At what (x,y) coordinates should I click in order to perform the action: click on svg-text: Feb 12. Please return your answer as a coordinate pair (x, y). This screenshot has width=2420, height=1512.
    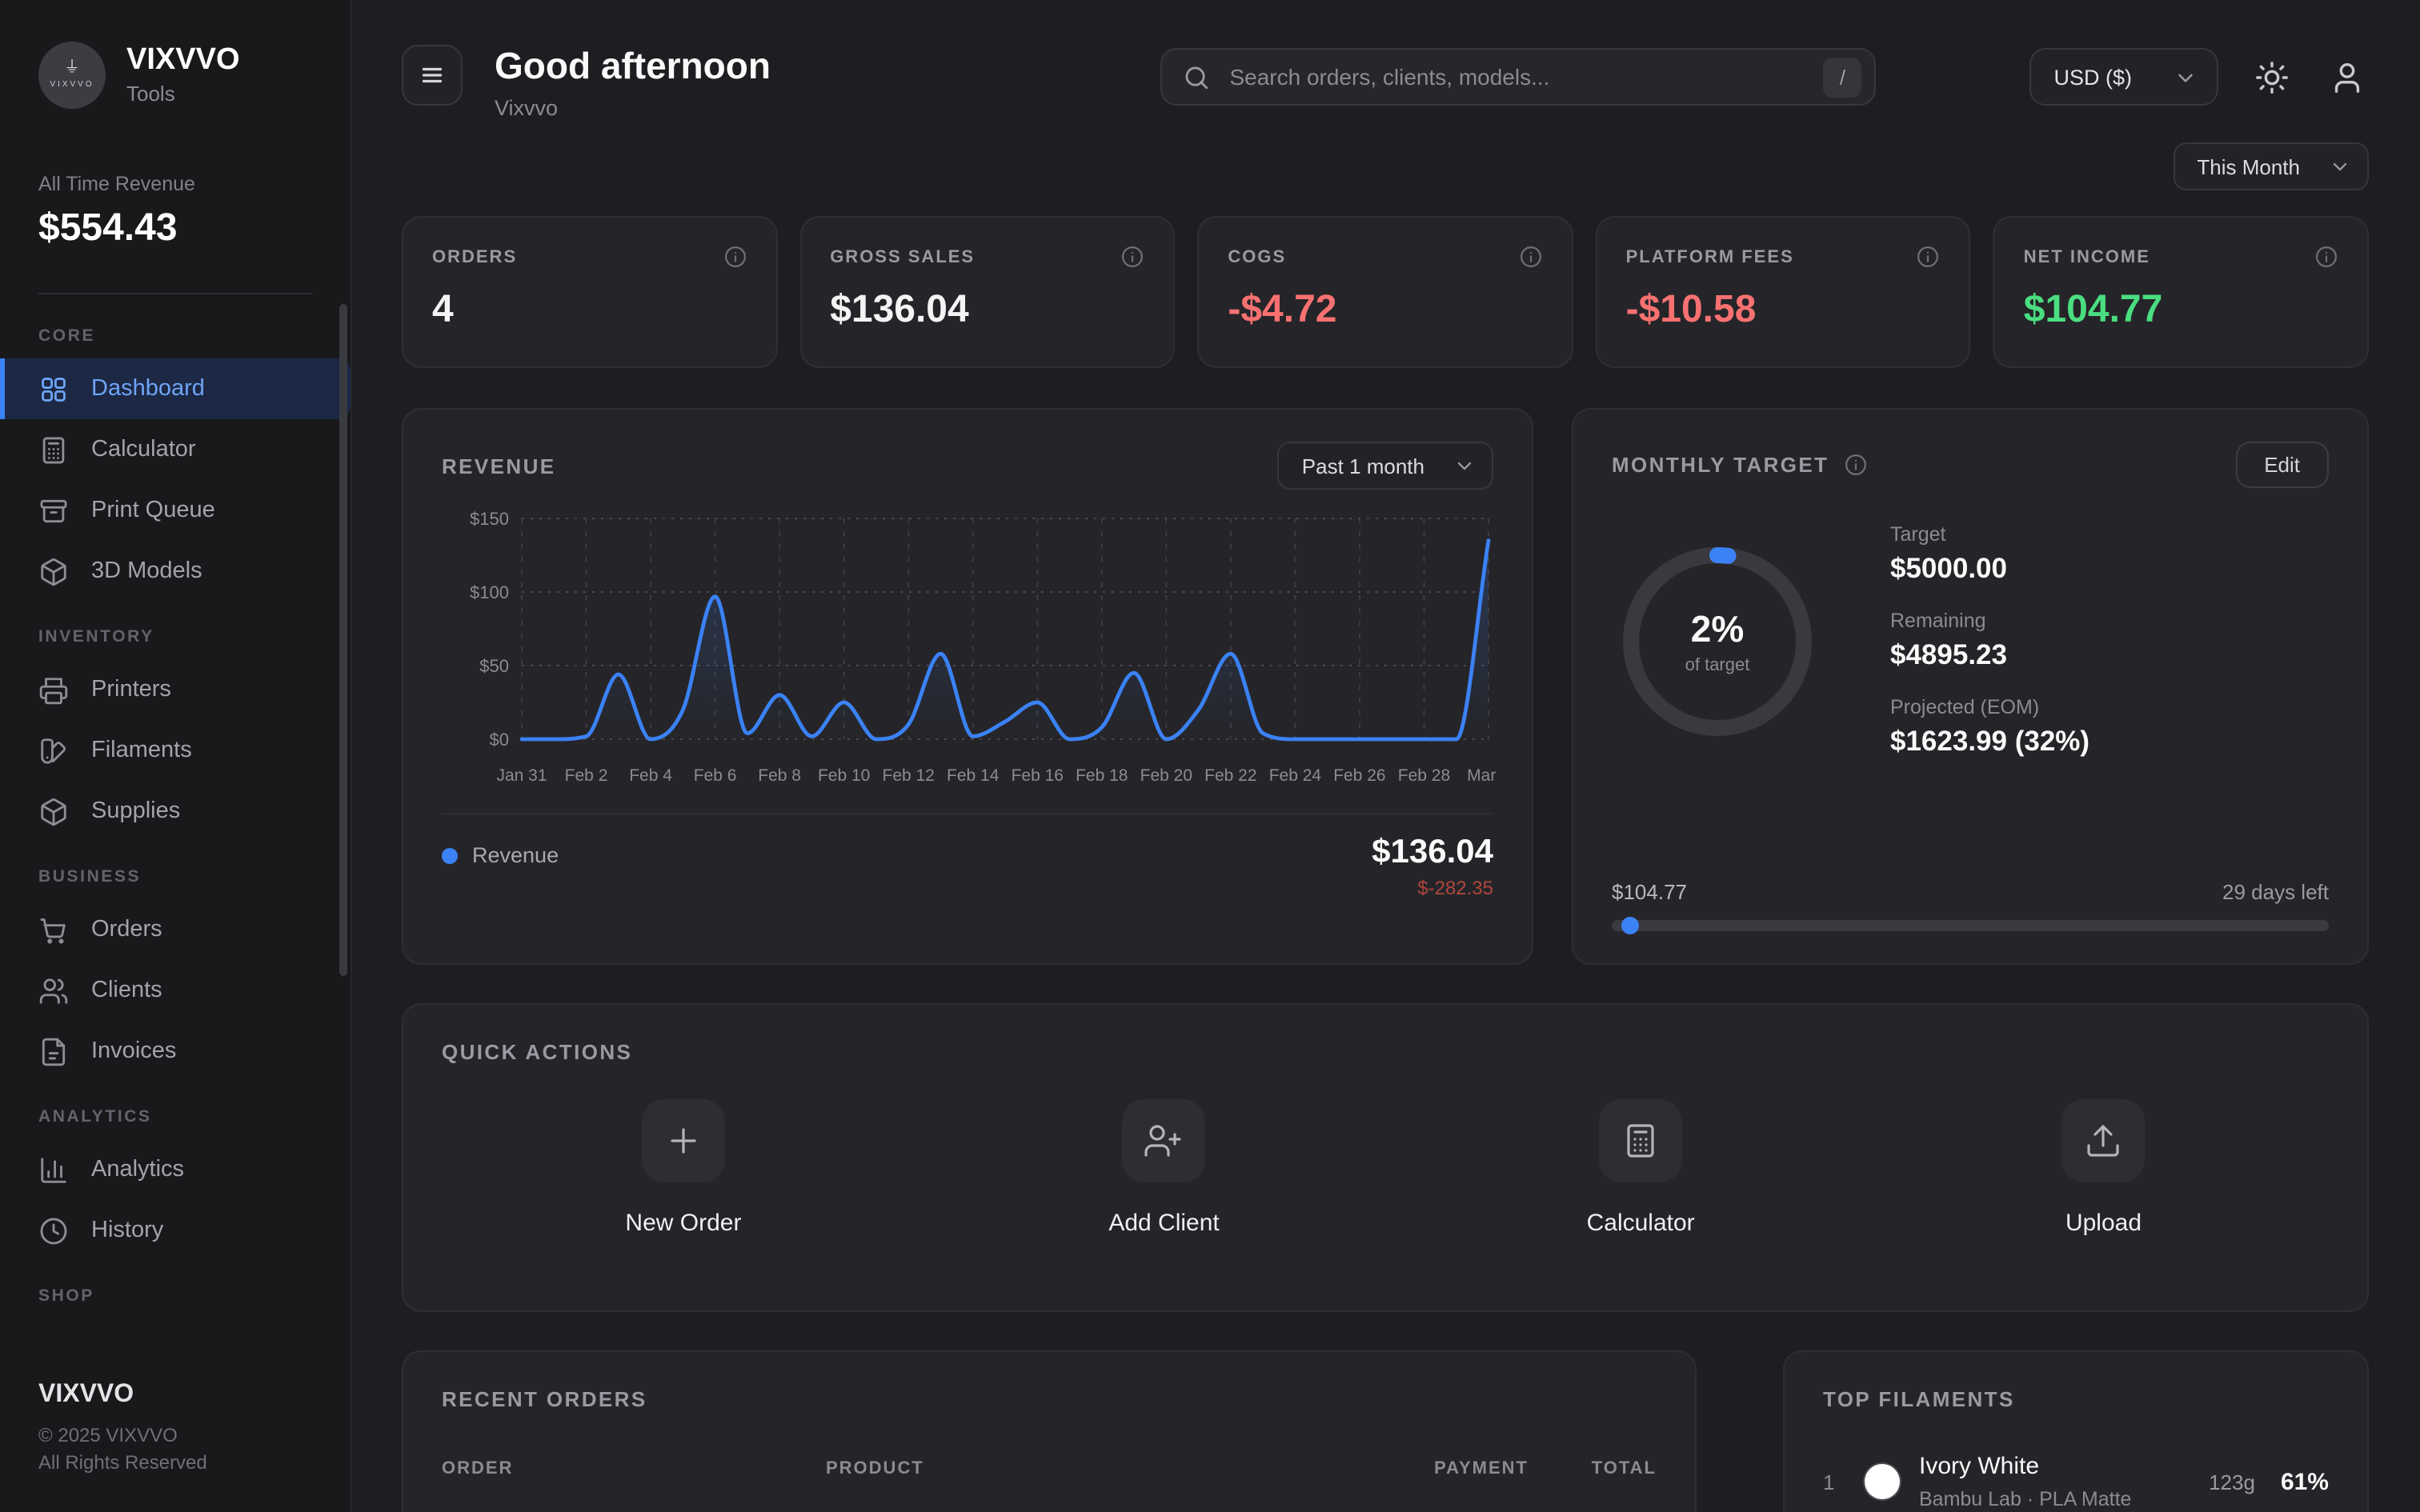
    Looking at the image, I should click on (909, 775).